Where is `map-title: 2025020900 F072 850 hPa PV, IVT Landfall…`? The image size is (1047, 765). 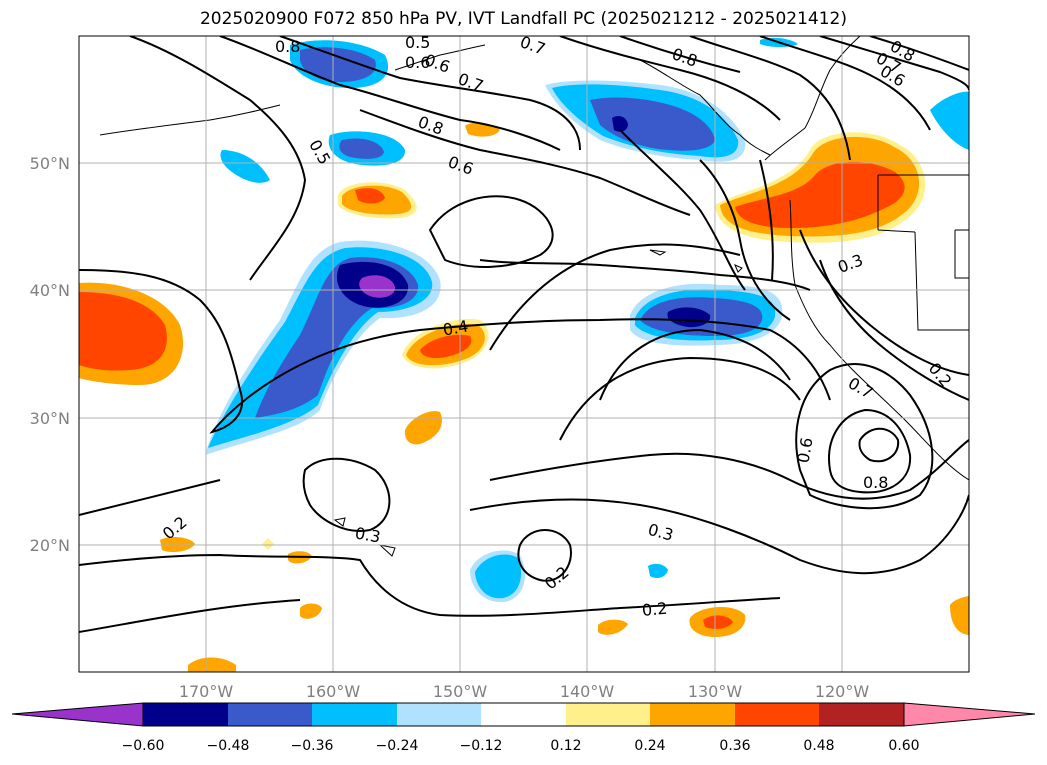 map-title: 2025020900 F072 850 hPa PV, IVT Landfall… is located at coordinates (523, 19).